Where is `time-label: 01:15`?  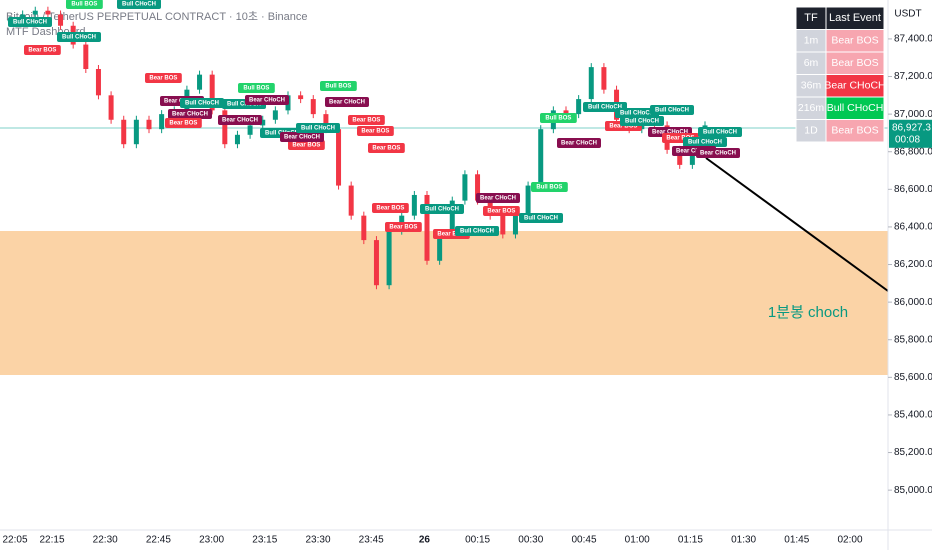
time-label: 01:15 is located at coordinates (690, 540).